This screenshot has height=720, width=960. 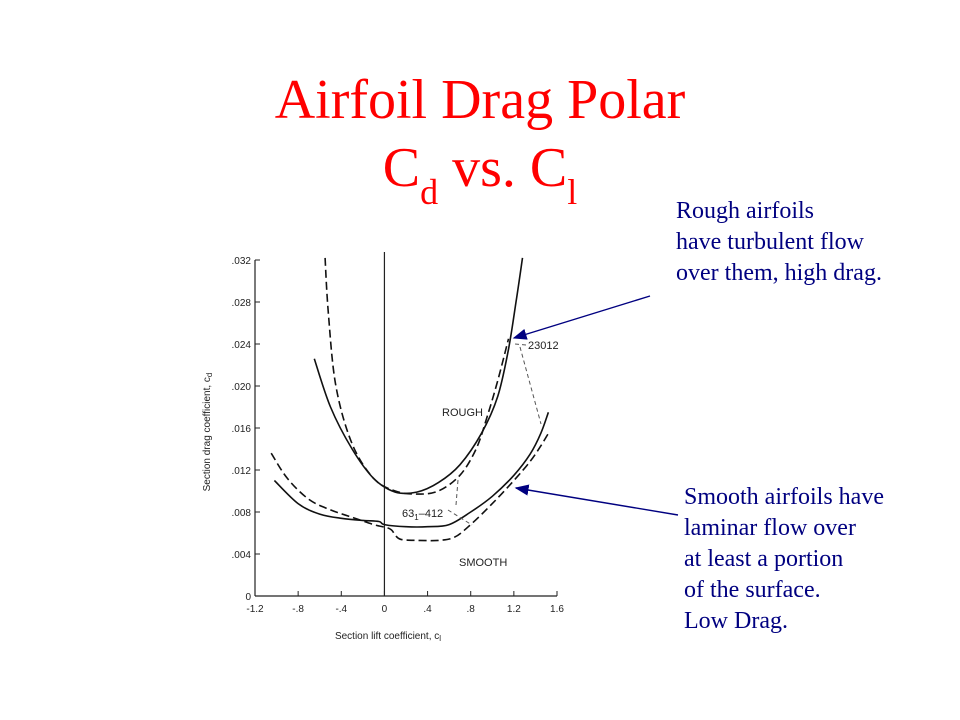 I want to click on cd-subscript: d, so click(x=429, y=192).